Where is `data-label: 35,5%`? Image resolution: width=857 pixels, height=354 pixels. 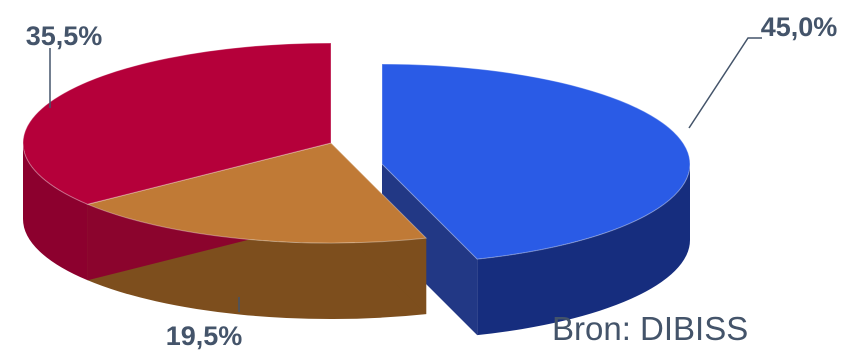
data-label: 35,5% is located at coordinates (64, 36).